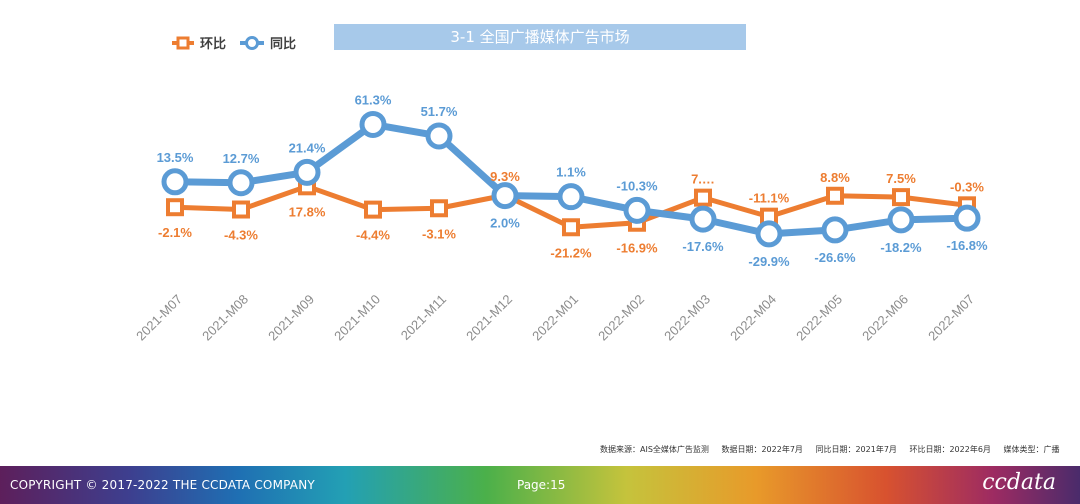 This screenshot has width=1080, height=504. Describe the element at coordinates (252, 43) in the screenshot. I see `legend-yoy-marker` at that location.